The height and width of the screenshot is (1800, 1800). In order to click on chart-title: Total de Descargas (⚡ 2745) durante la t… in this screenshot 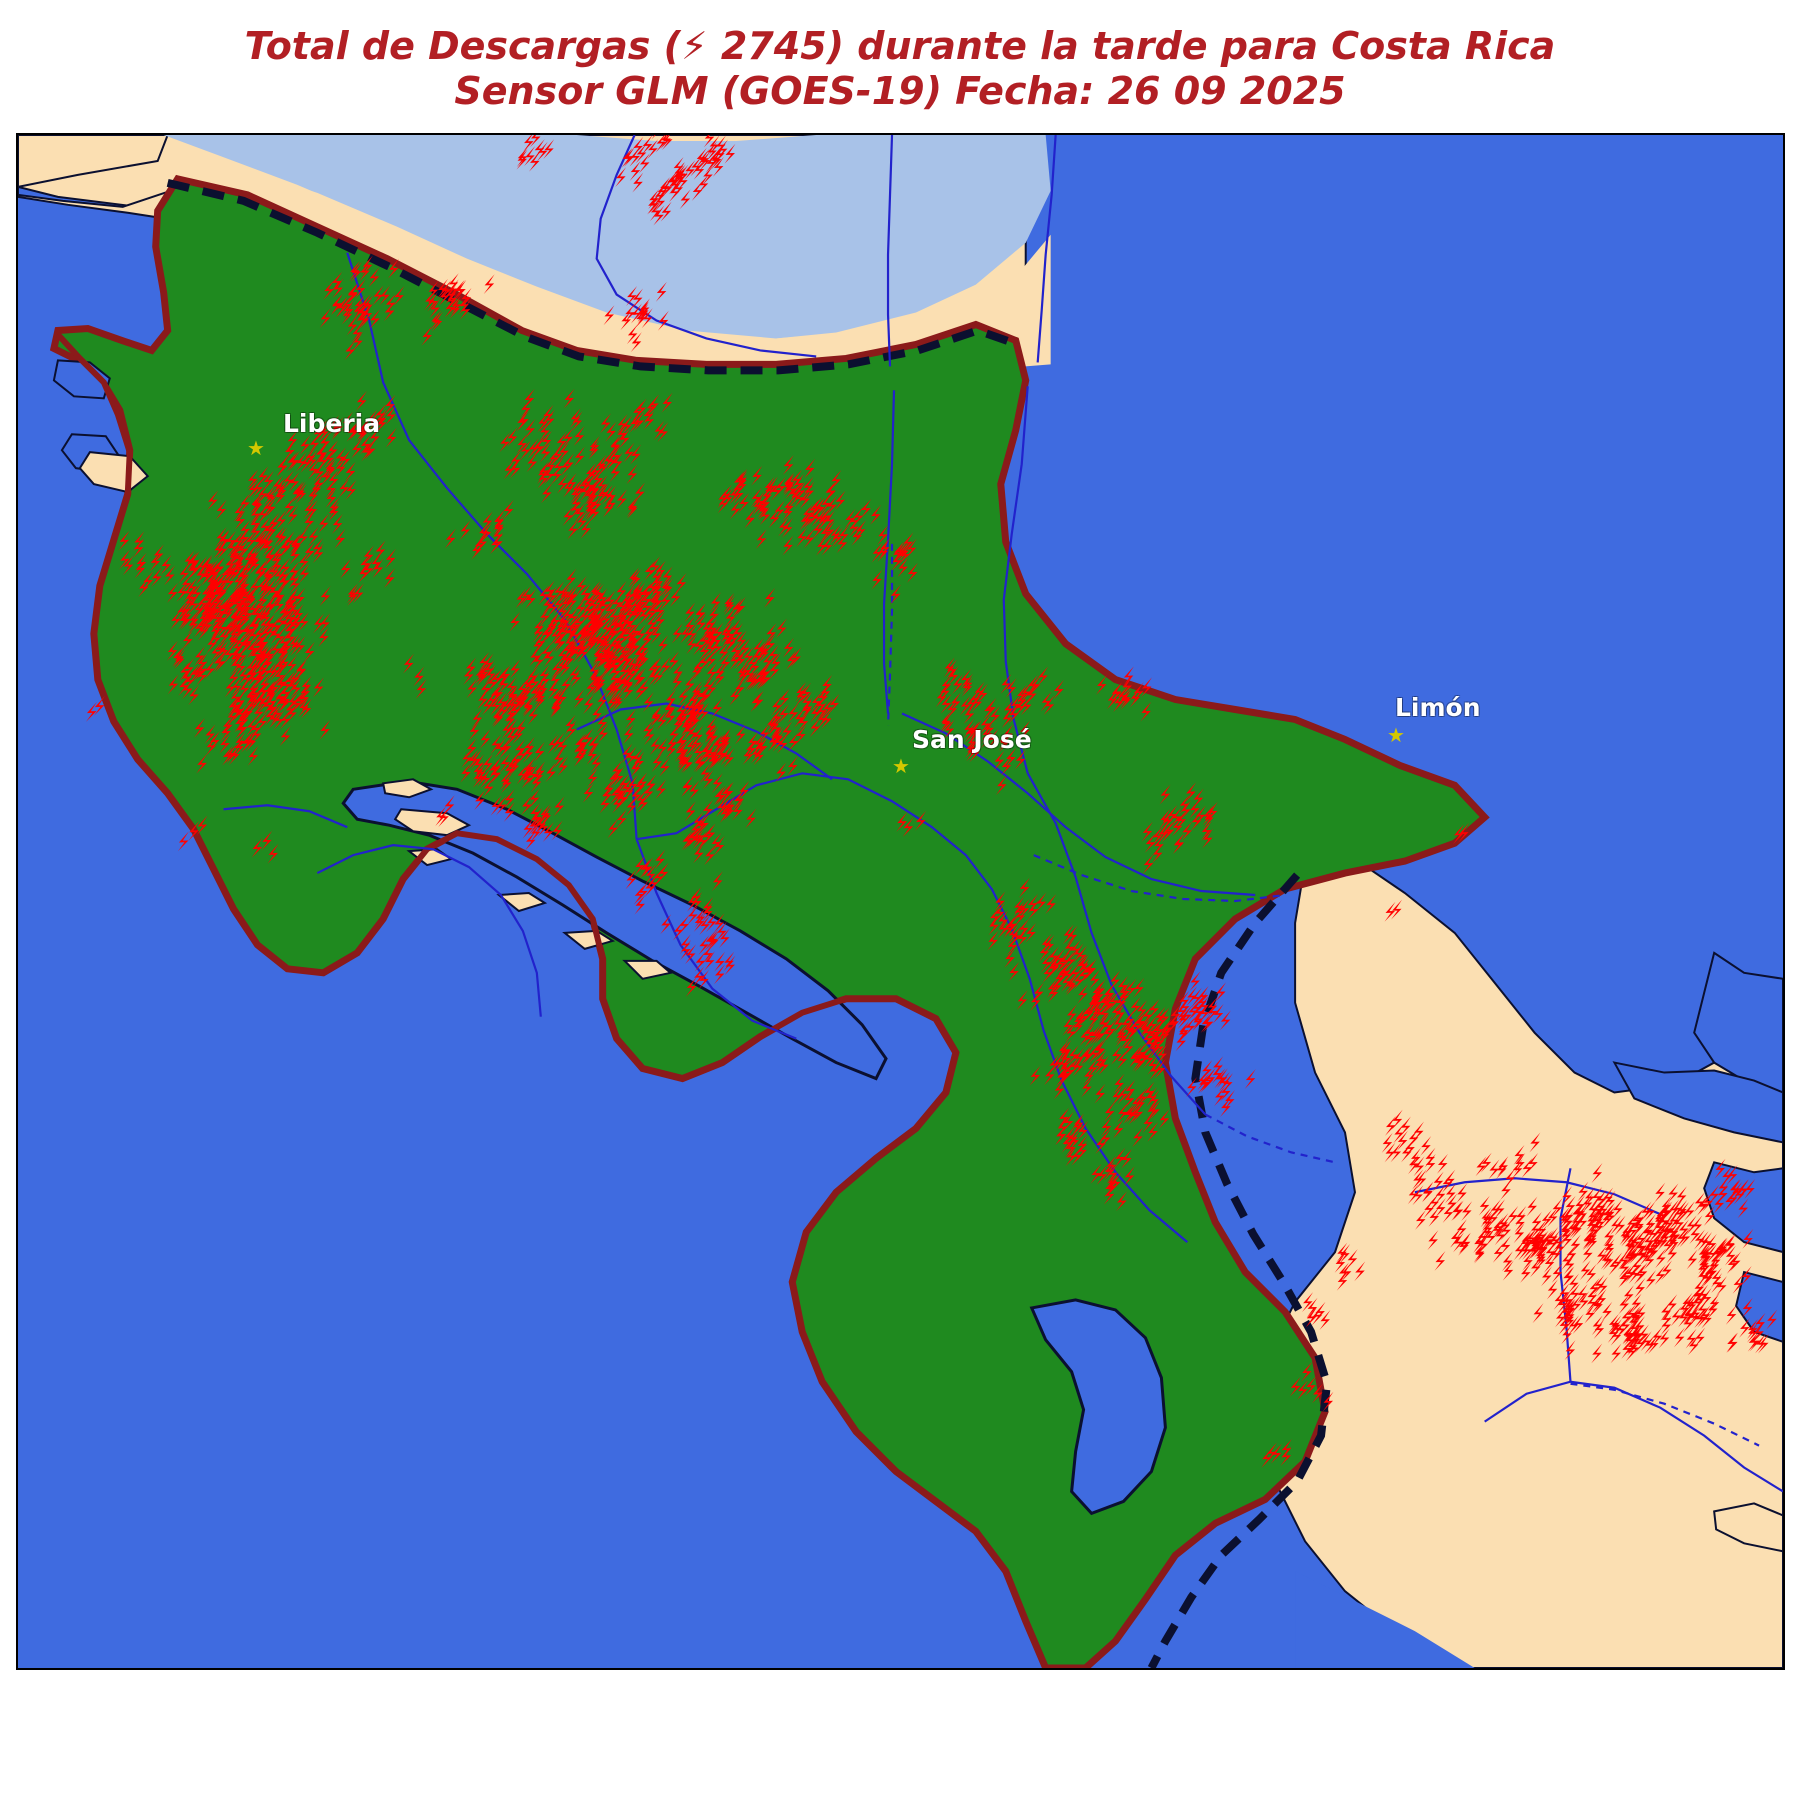, I will do `click(900, 69)`.